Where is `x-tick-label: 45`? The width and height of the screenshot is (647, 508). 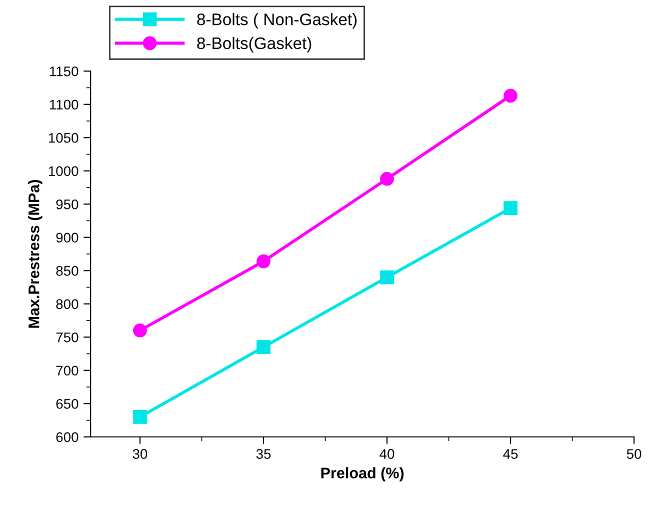 x-tick-label: 45 is located at coordinates (510, 454).